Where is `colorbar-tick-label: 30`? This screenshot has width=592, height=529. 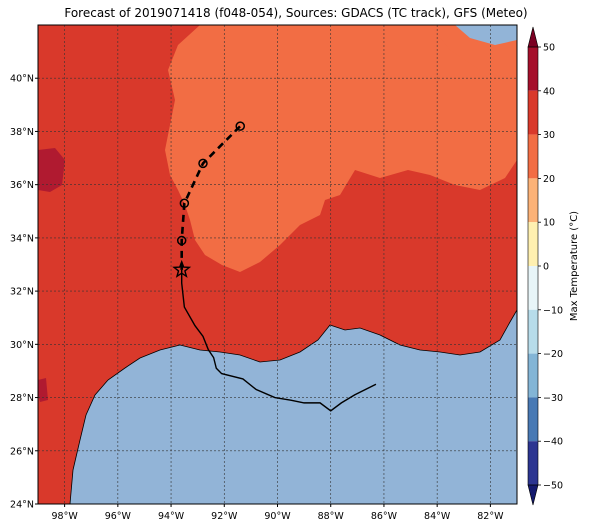 colorbar-tick-label: 30 is located at coordinates (549, 135).